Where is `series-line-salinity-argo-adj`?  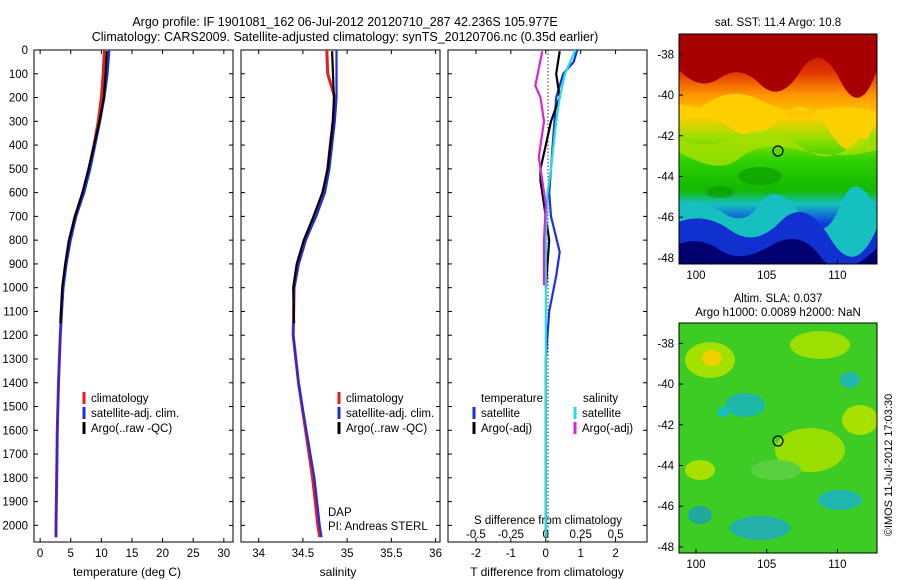
series-line-salinity-argo-adj is located at coordinates (540, 168).